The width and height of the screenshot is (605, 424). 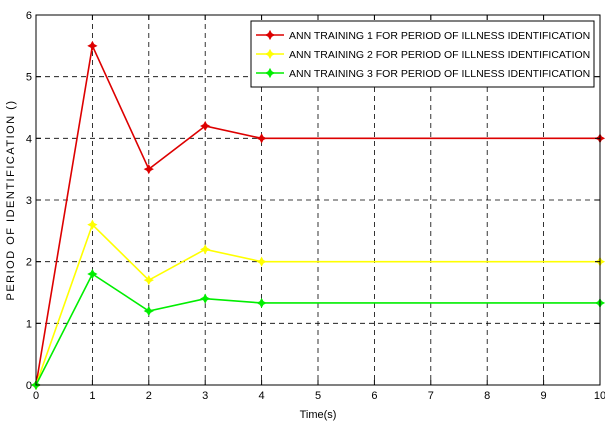 I want to click on y-tick-labels: 0 1 2 3 4 5 6, so click(x=29, y=201).